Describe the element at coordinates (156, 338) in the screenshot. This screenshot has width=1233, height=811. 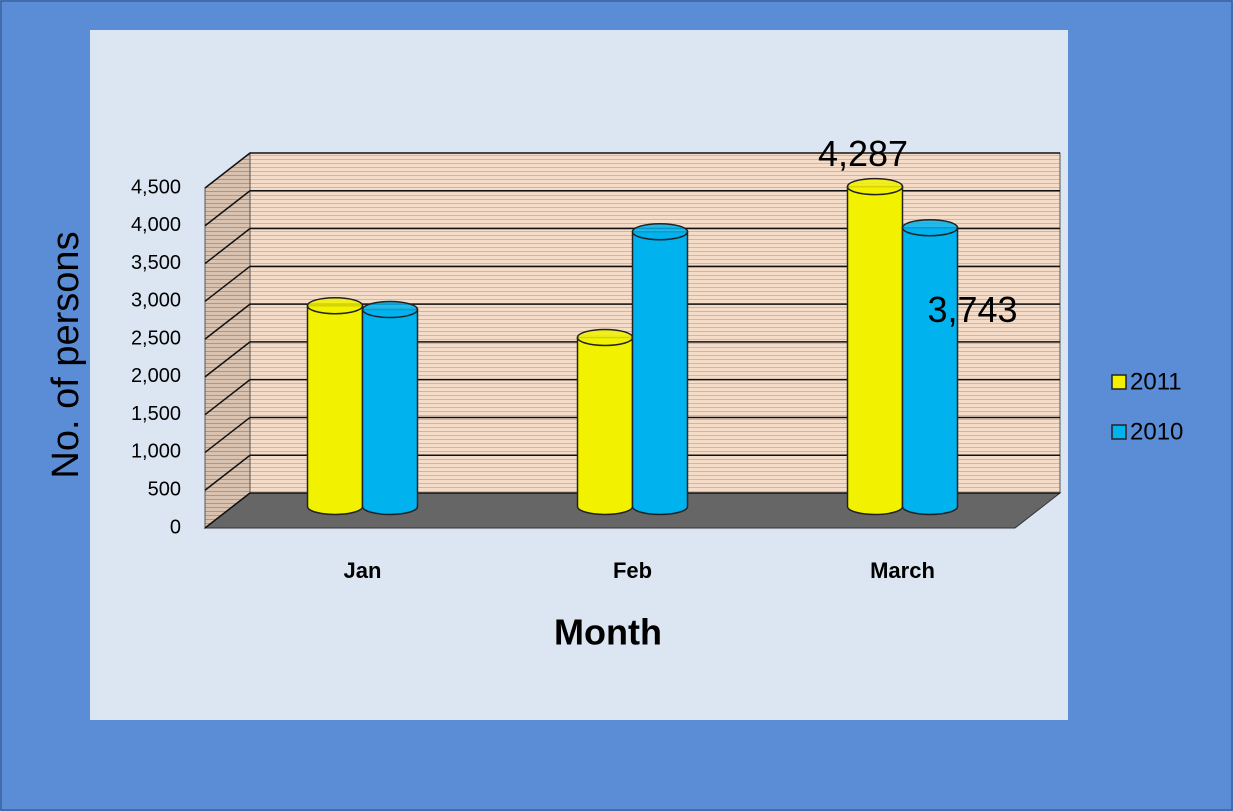
I see `y-tick-label: 2,500` at that location.